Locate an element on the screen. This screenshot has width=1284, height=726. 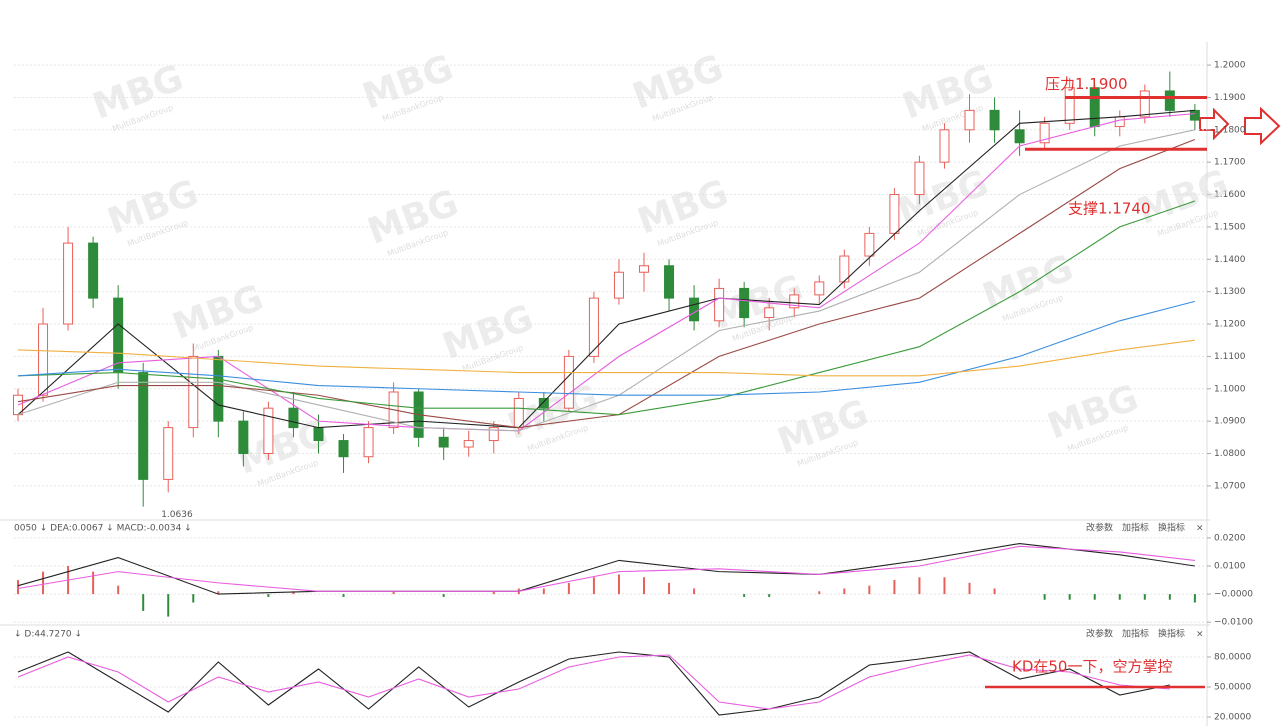
annotation: KD在50一下，空方掌控 is located at coordinates (1092, 667).